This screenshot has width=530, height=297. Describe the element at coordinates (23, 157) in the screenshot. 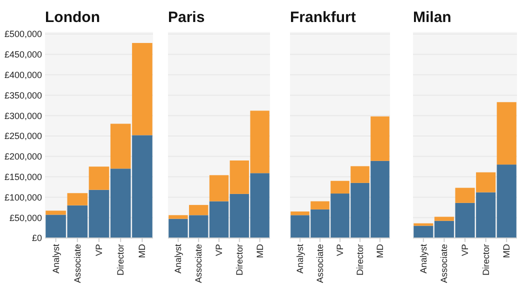

I see `y-tick-label: £200,000` at that location.